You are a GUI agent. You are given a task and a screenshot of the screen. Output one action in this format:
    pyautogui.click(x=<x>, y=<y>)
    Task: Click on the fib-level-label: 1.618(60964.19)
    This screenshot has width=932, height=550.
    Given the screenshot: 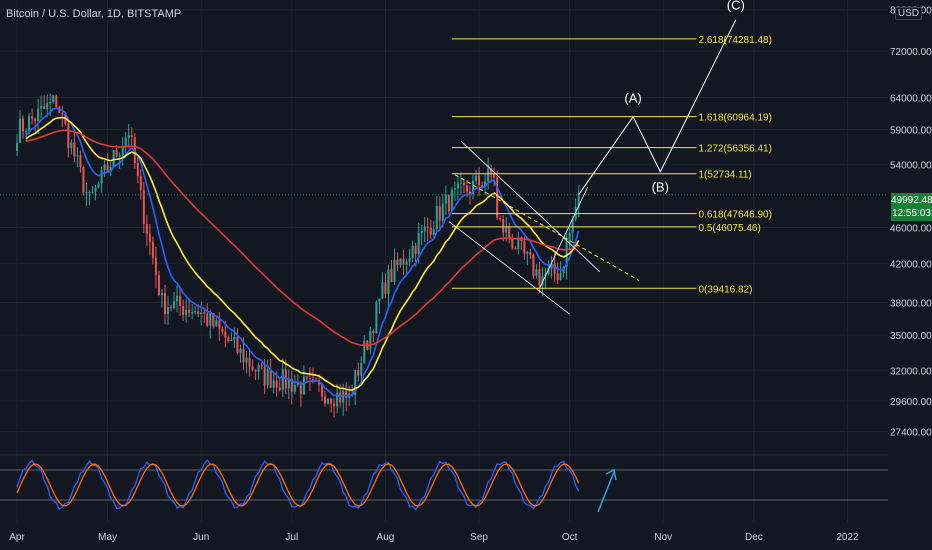 What is the action you would take?
    pyautogui.click(x=735, y=118)
    